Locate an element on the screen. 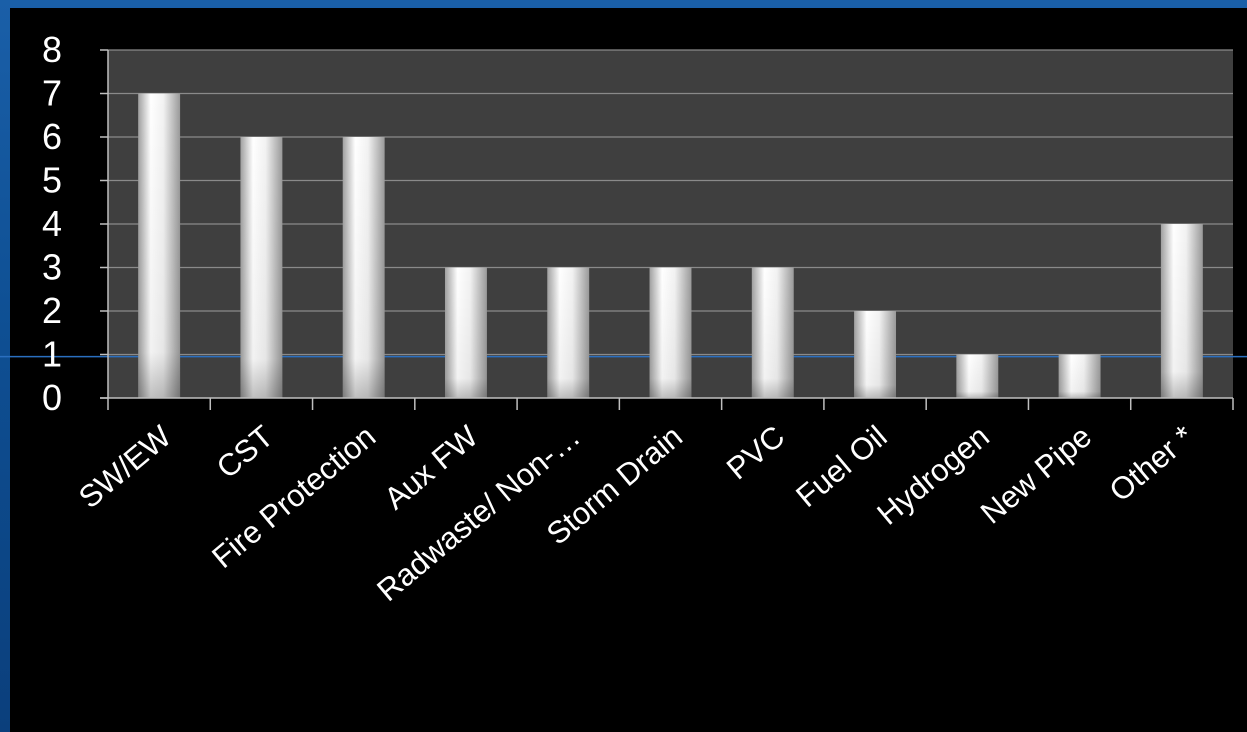 This screenshot has height=732, width=1247. x-tick-label: New Pipe is located at coordinates (1036, 475).